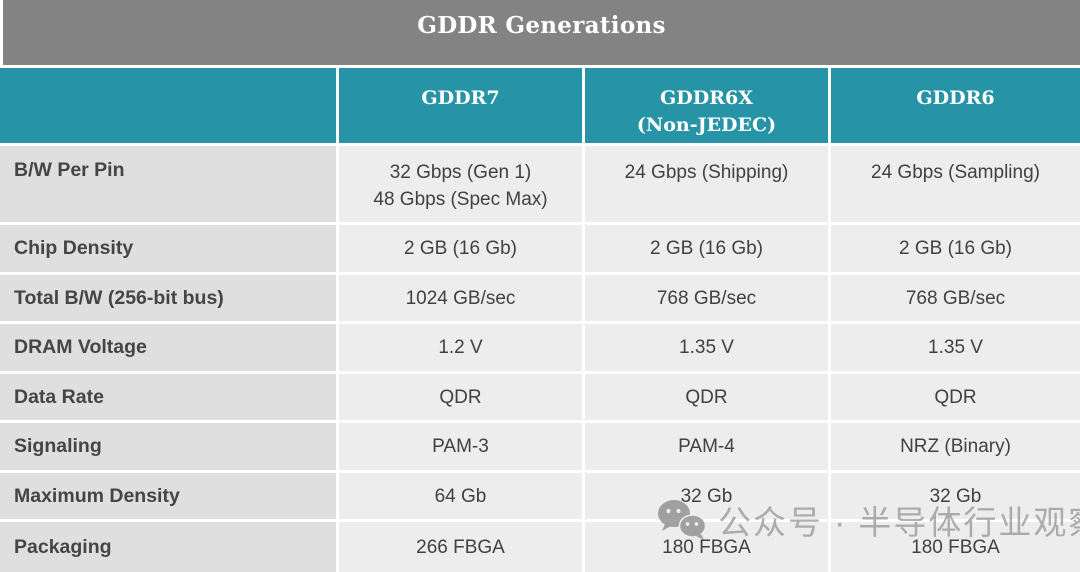 The width and height of the screenshot is (1080, 572). Describe the element at coordinates (706, 446) in the screenshot. I see `table-cell: PAM-4` at that location.